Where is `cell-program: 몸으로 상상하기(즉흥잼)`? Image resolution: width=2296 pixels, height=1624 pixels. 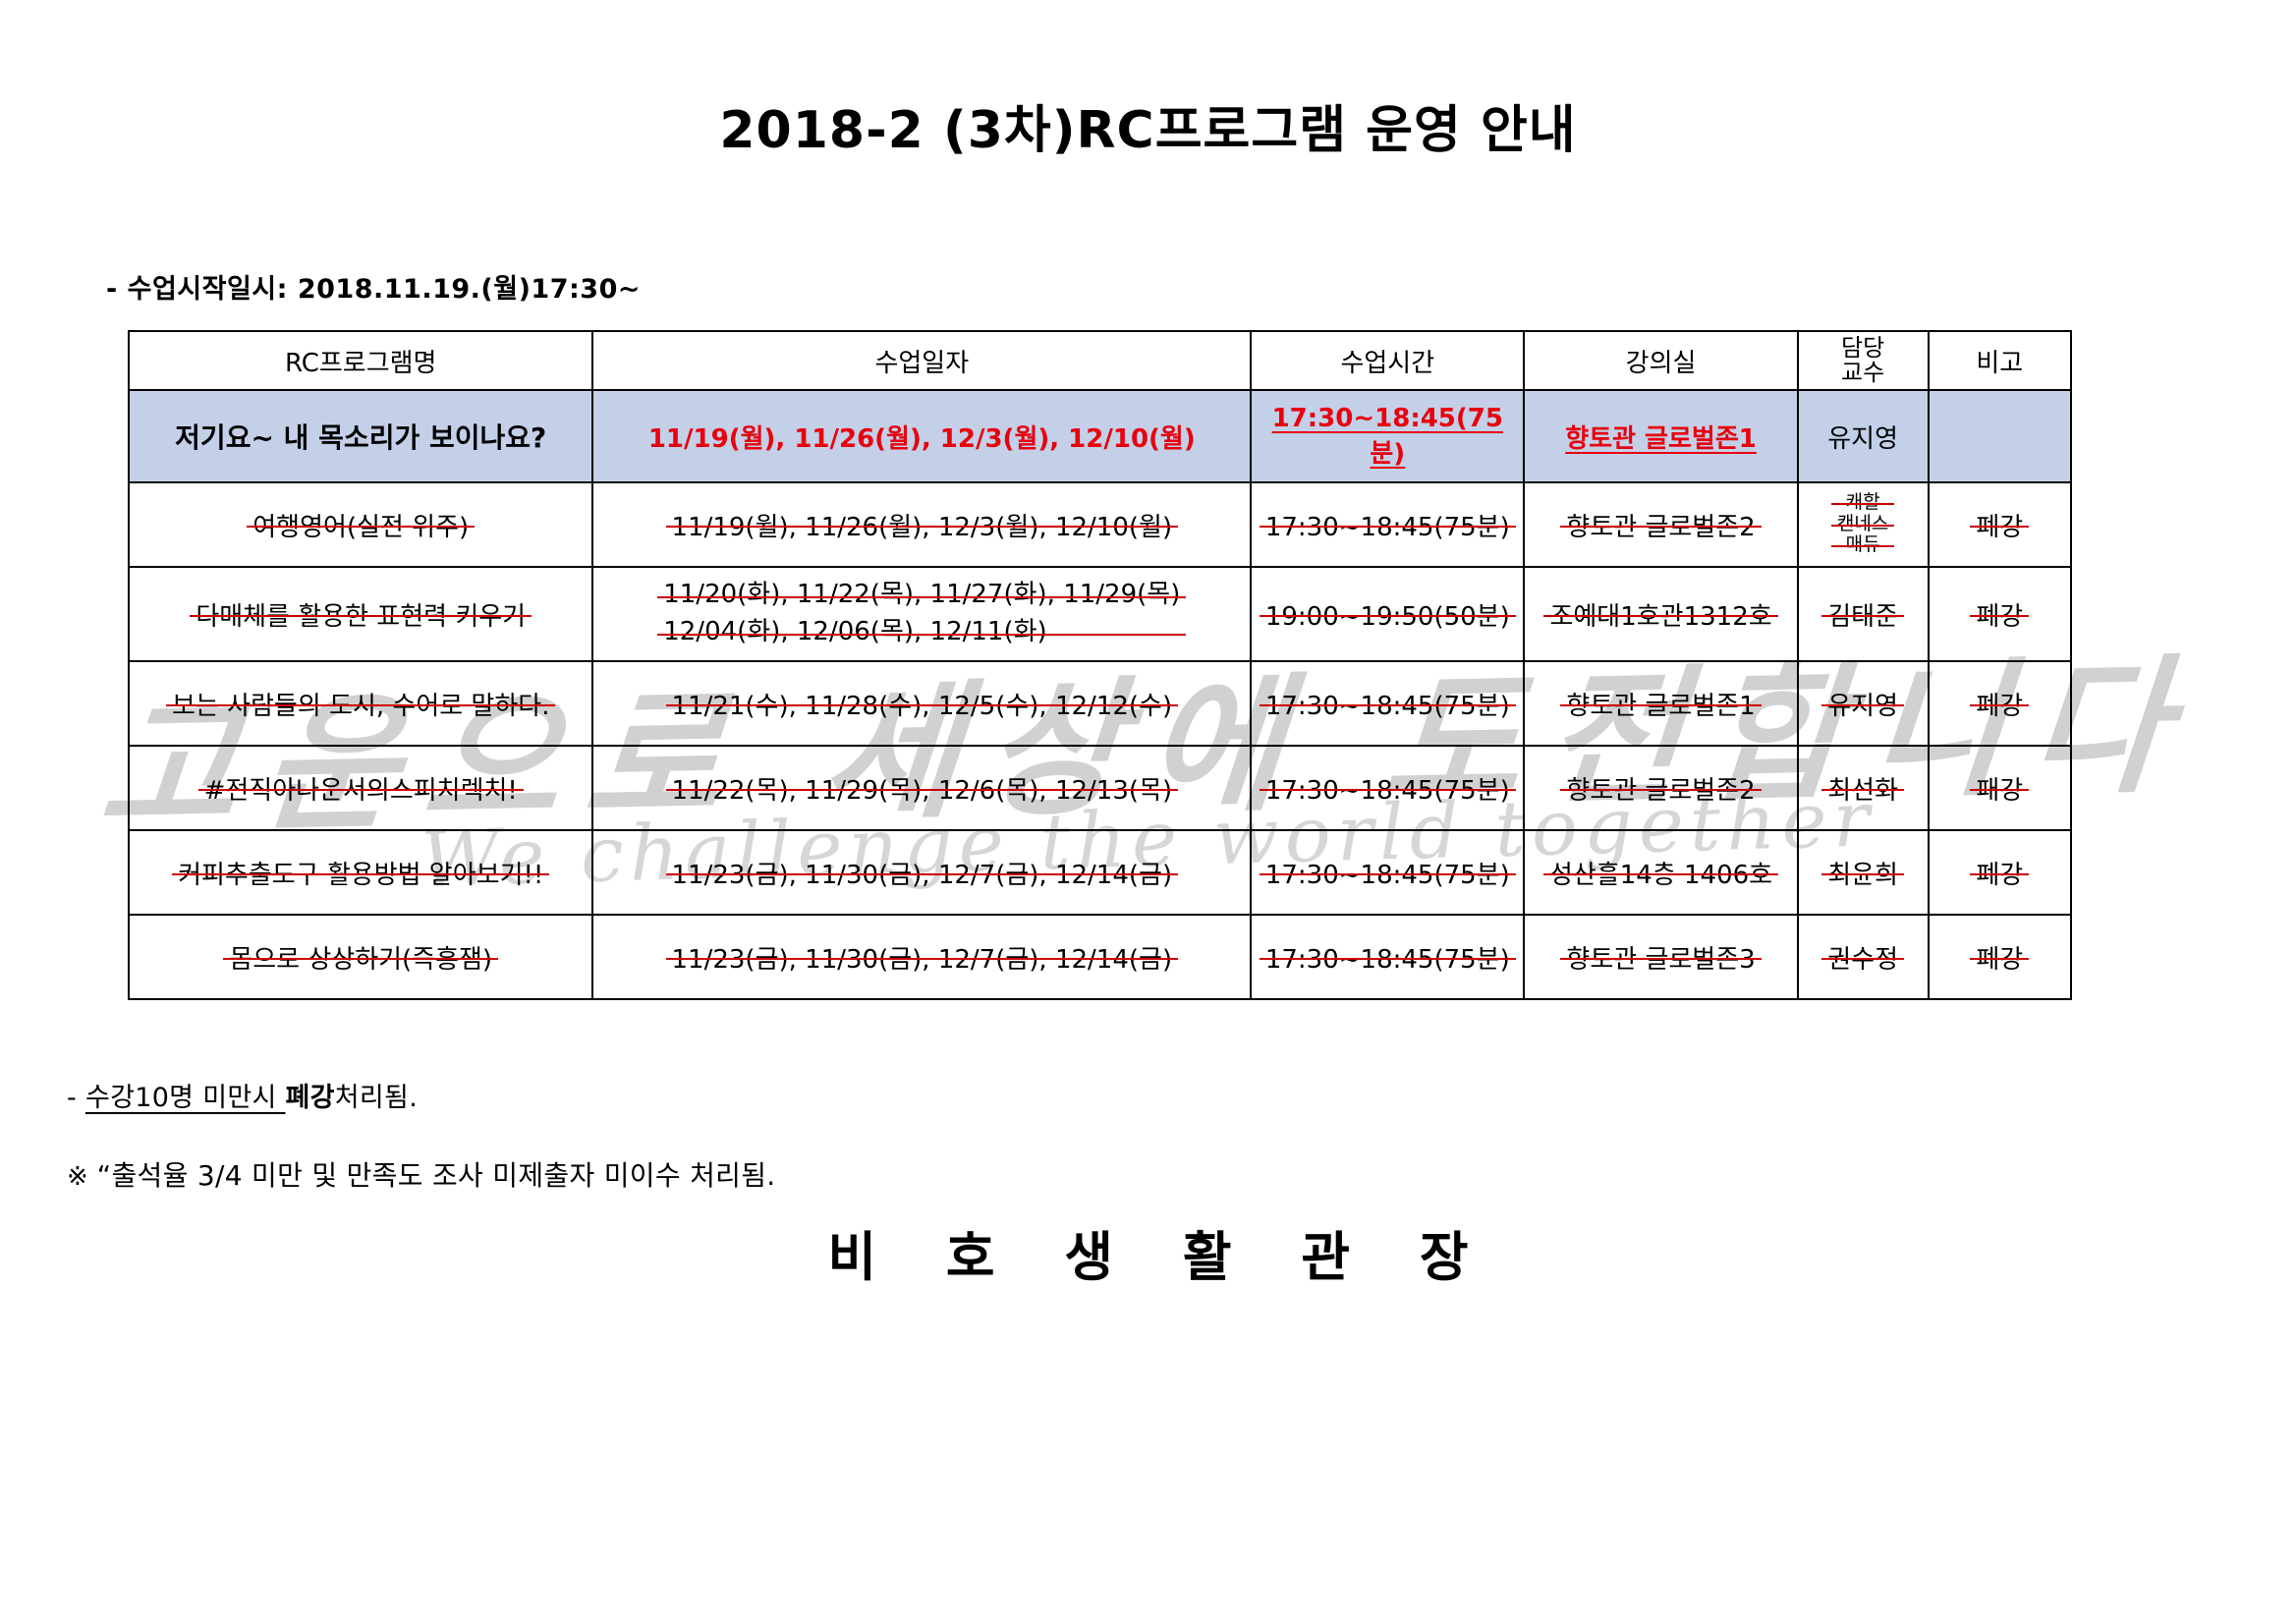
cell-program: 몸으로 상상하기(즉흥잼) is located at coordinates (360, 957).